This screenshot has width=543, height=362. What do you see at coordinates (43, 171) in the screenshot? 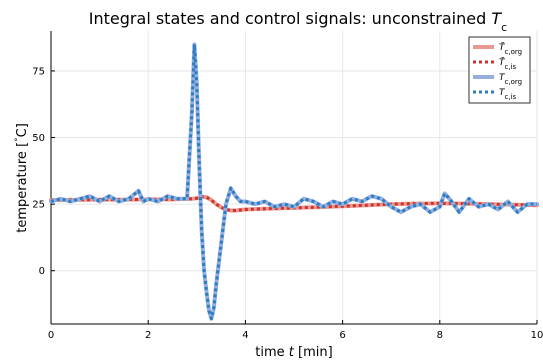
I see `y-ticks: 0 25 50 75` at bounding box center [43, 171].